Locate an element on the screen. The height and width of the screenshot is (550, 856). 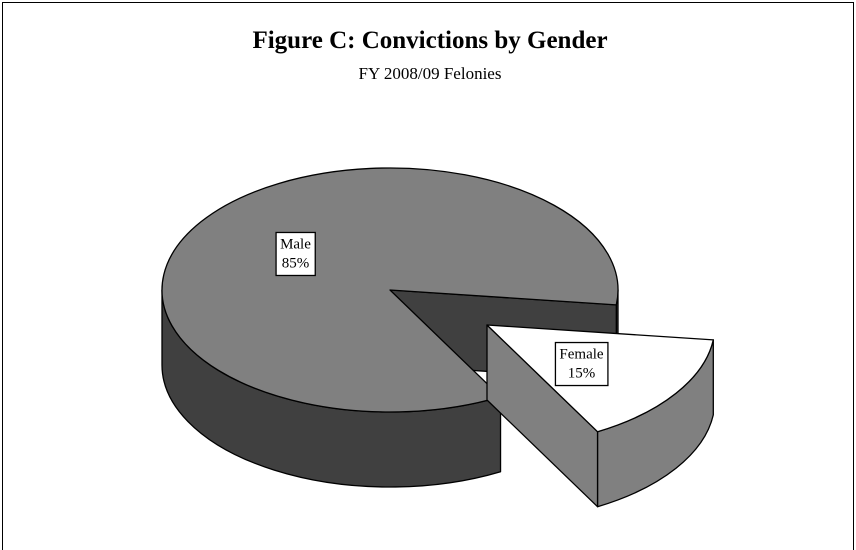
chart-subtitle: FY 2008/09 Felonies is located at coordinates (430, 73).